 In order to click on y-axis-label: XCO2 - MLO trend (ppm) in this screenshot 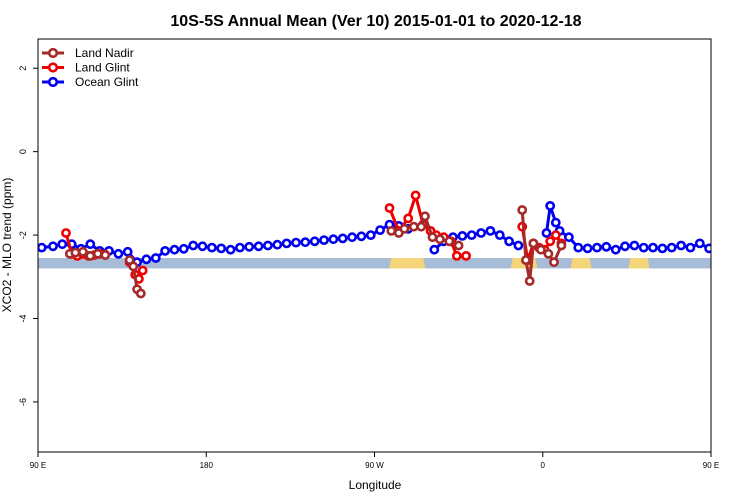, I will do `click(7, 245)`.